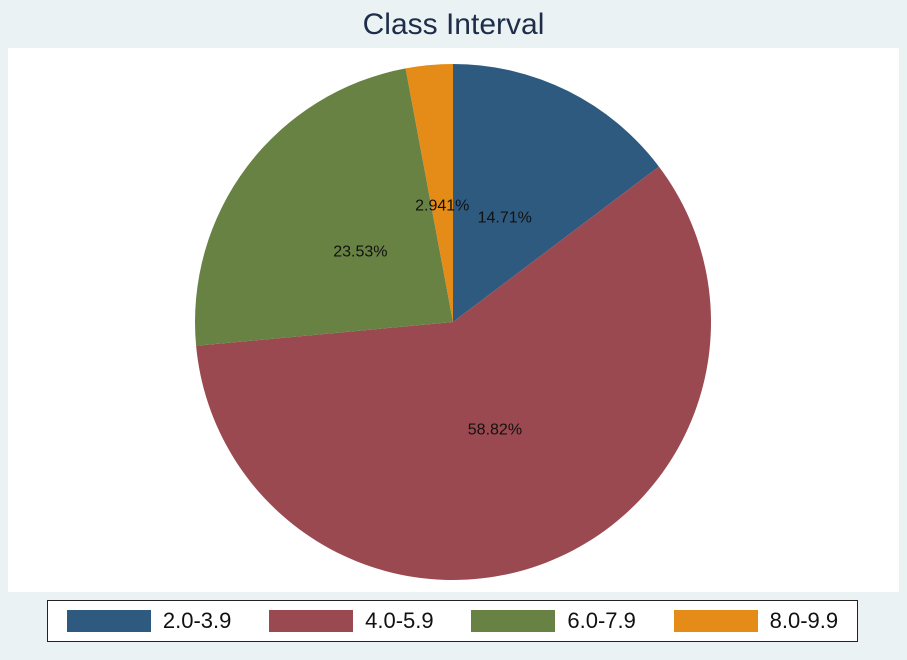 The image size is (907, 660). I want to click on pie-slice-2.0-3.9, so click(556, 193).